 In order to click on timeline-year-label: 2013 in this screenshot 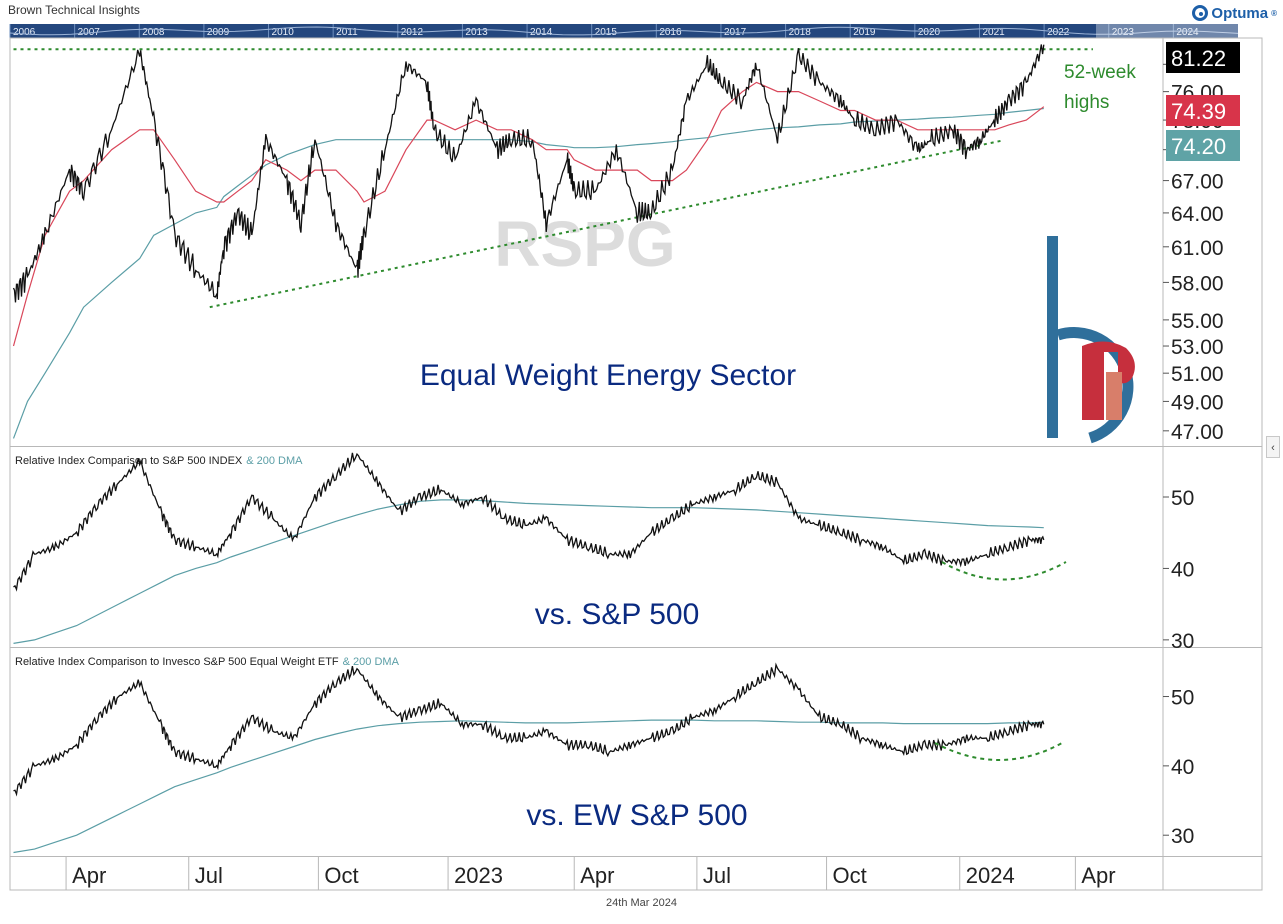, I will do `click(476, 32)`.